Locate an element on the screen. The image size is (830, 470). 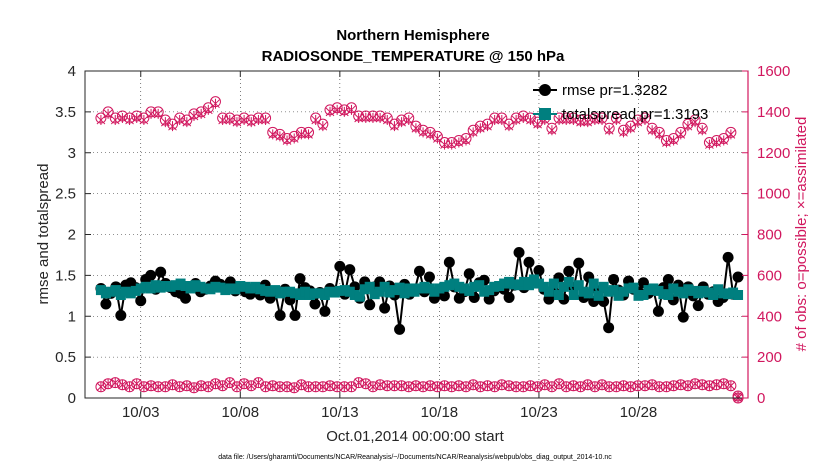
y2-tick-label: 1000 is located at coordinates (773, 194).